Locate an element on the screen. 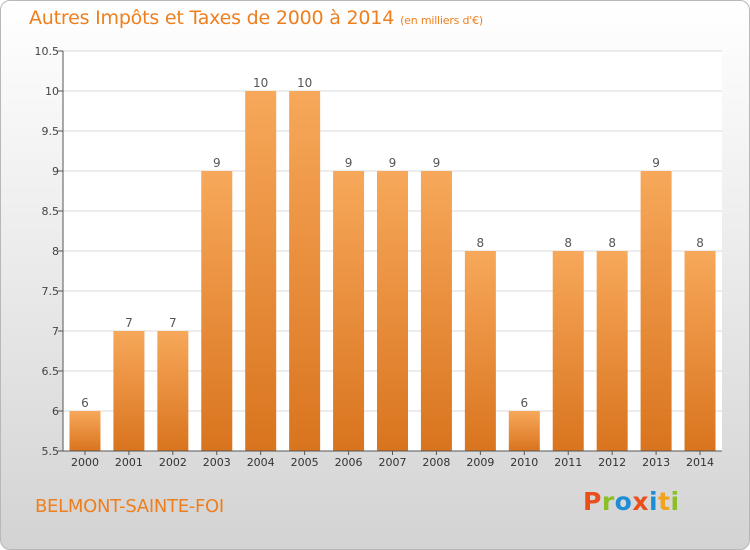 The width and height of the screenshot is (750, 550). y-tick-label: 7 is located at coordinates (55, 331).